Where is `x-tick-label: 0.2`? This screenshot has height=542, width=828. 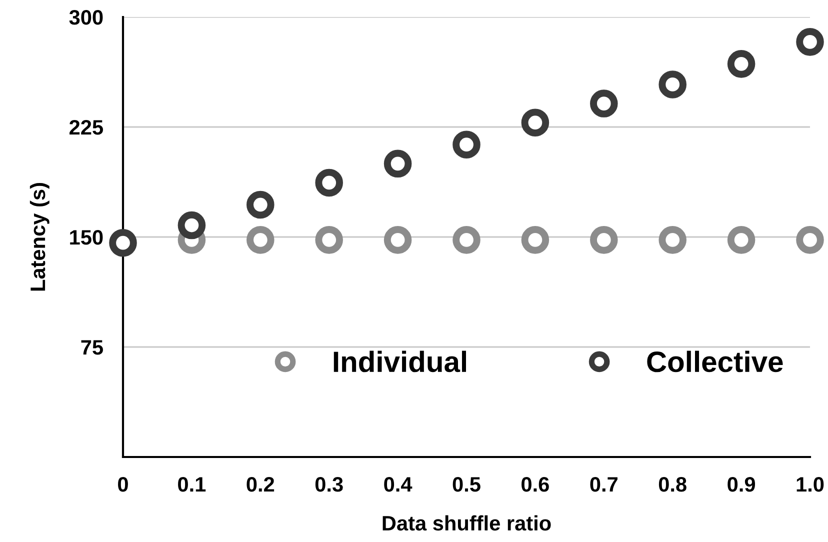
x-tick-label: 0.2 is located at coordinates (260, 484).